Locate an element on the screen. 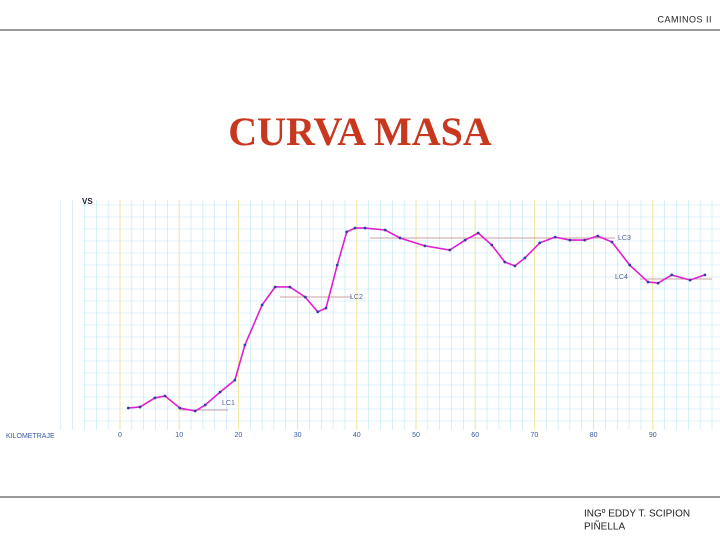 The width and height of the screenshot is (720, 540). y-axis-label: VS is located at coordinates (87, 201).